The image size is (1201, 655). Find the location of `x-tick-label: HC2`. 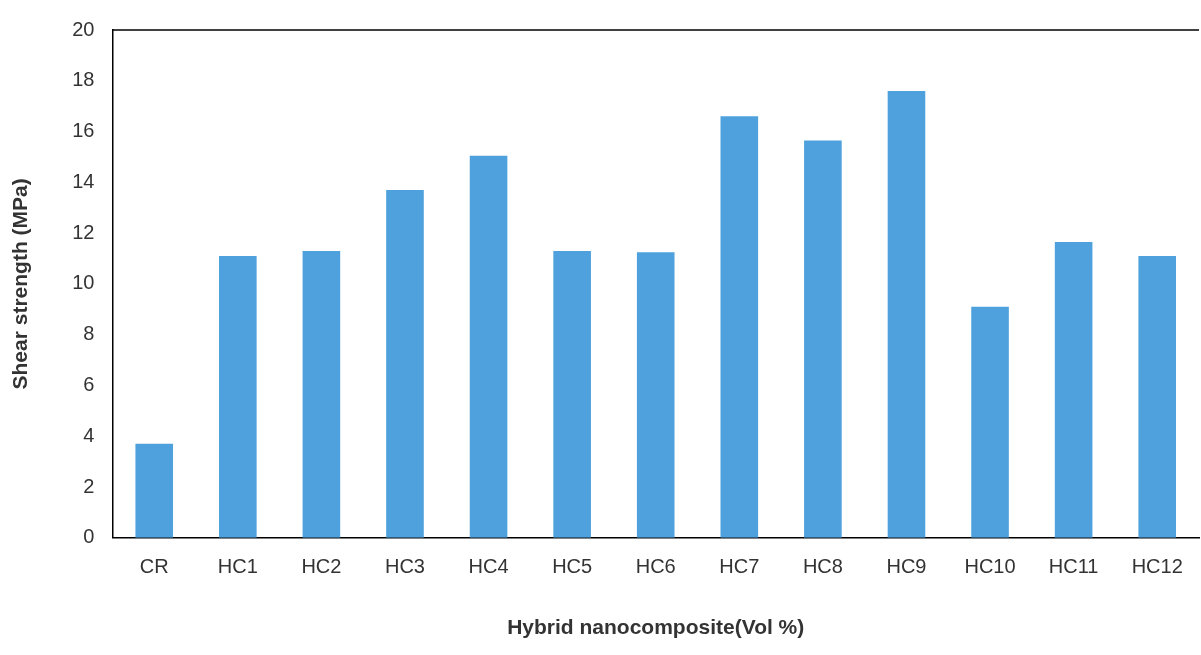

x-tick-label: HC2 is located at coordinates (321, 566).